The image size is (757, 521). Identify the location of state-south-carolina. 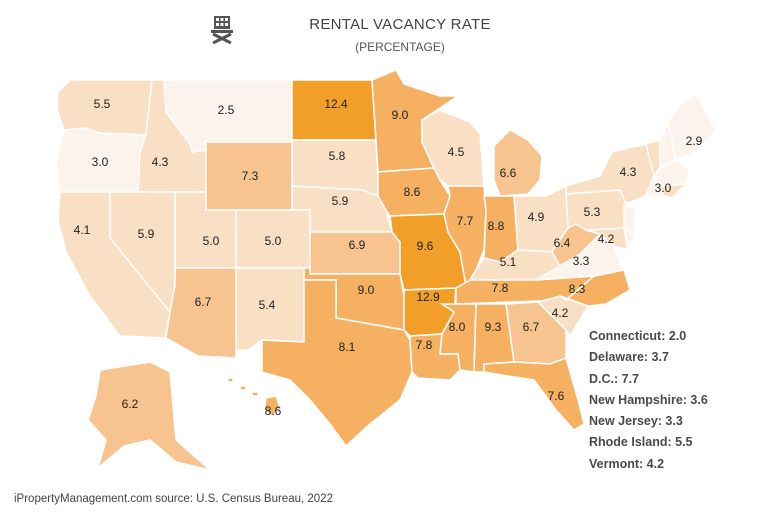
(563, 316).